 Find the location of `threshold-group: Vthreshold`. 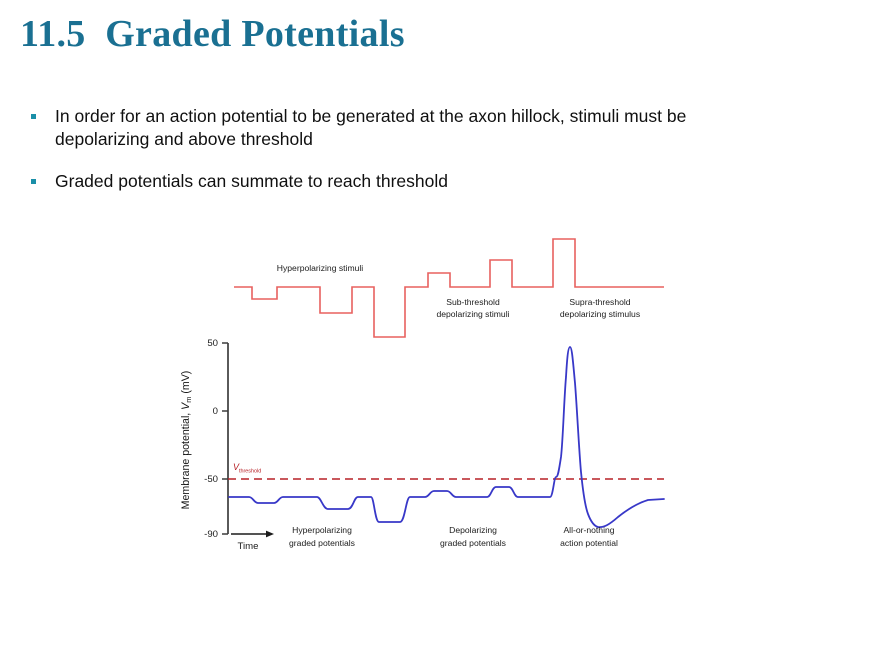

threshold-group: Vthreshold is located at coordinates (446, 471).